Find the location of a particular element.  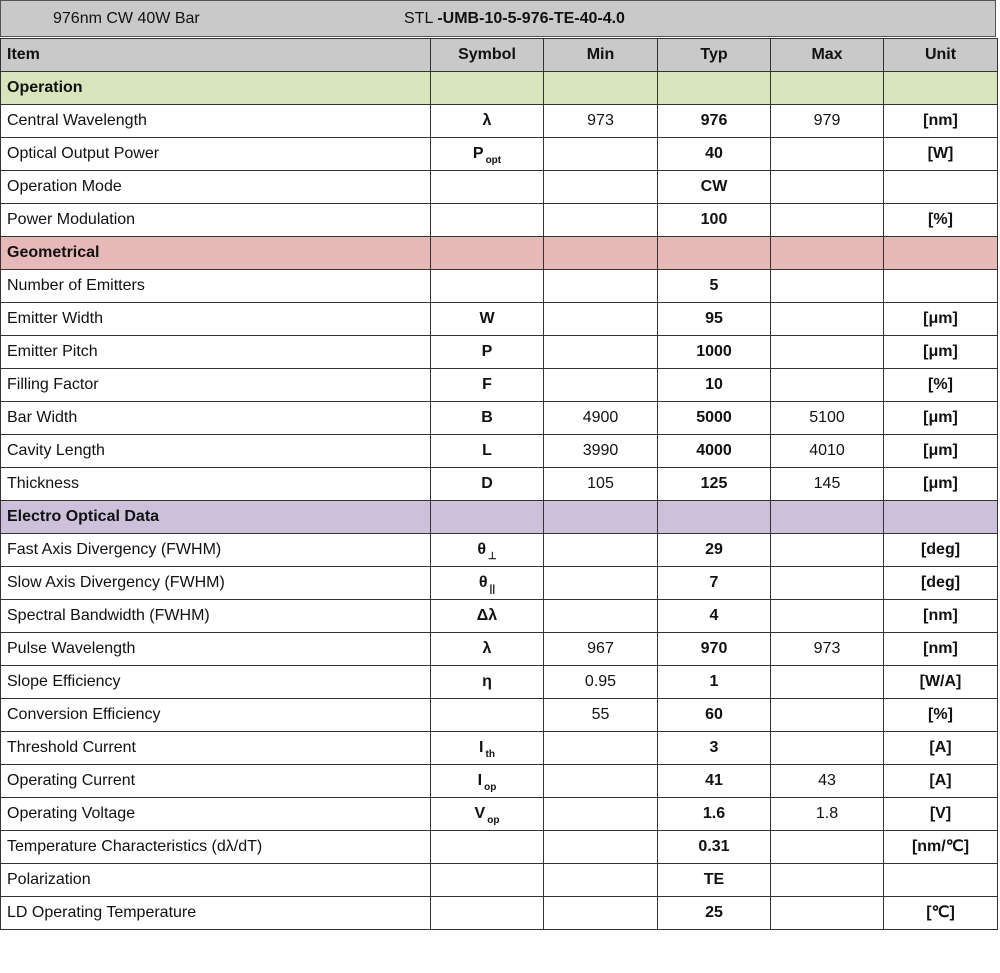

item-cell: Temperature Characteristics (dλ/dT) is located at coordinates (215, 847).